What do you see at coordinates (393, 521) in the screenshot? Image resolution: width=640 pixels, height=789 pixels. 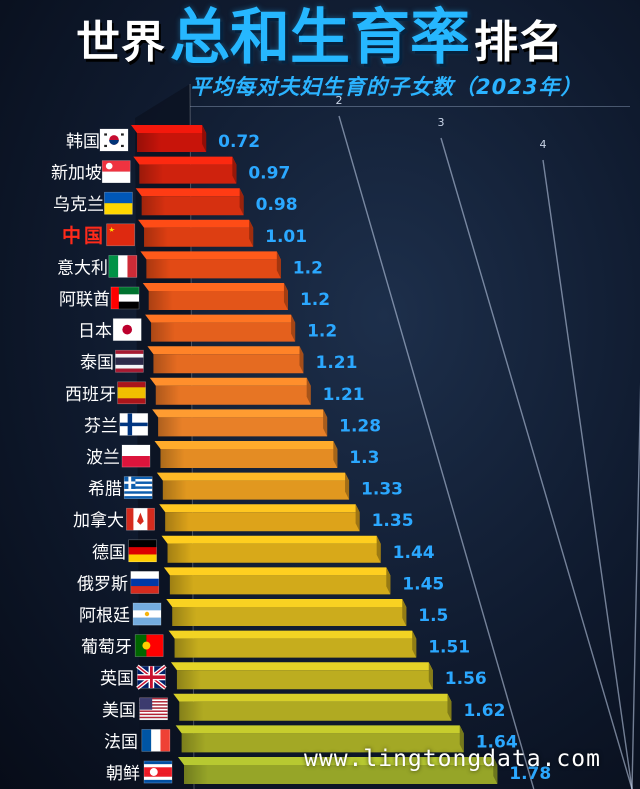 I see `value-label: 1.35` at bounding box center [393, 521].